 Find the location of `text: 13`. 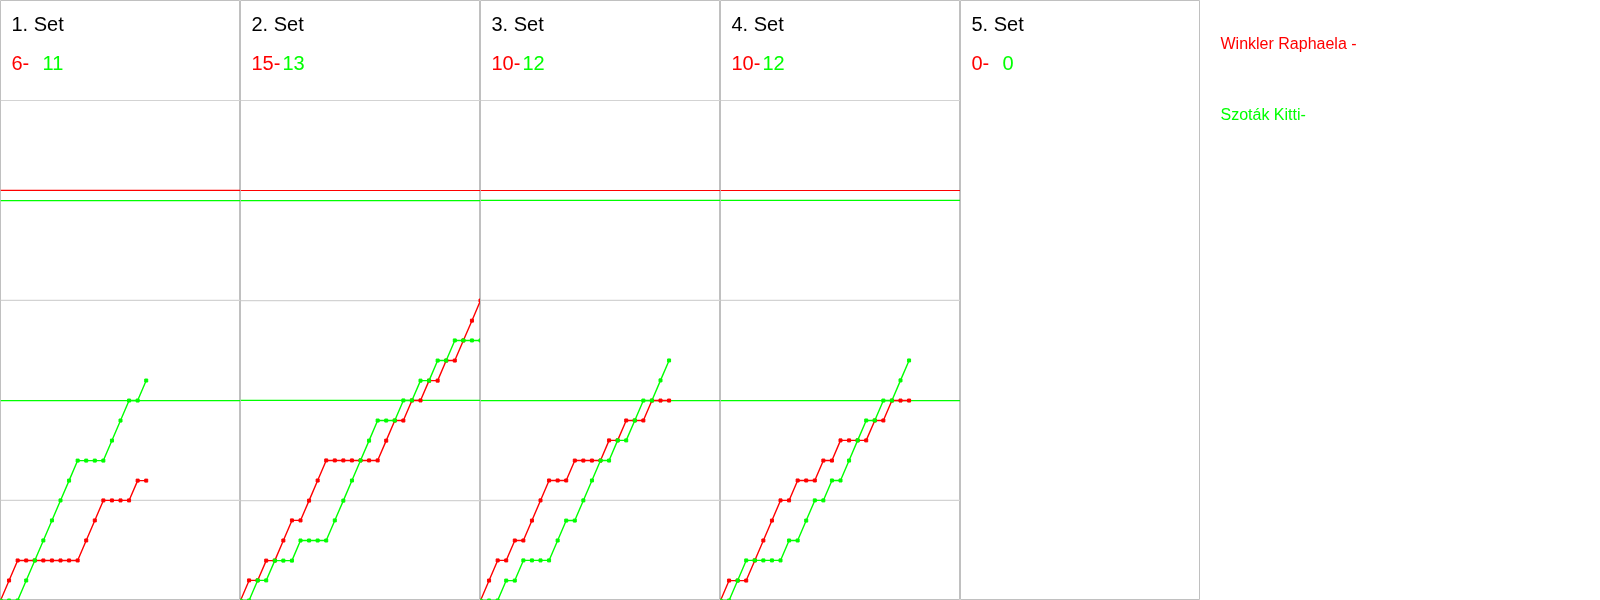

text: 13 is located at coordinates (293, 62).